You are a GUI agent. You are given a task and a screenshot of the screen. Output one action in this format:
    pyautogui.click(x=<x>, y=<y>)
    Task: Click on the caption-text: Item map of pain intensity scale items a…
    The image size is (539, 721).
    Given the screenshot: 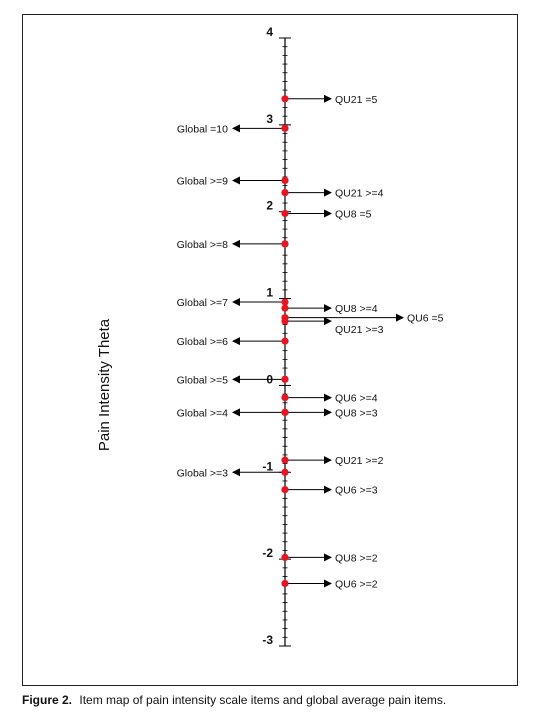 What is the action you would take?
    pyautogui.click(x=263, y=700)
    